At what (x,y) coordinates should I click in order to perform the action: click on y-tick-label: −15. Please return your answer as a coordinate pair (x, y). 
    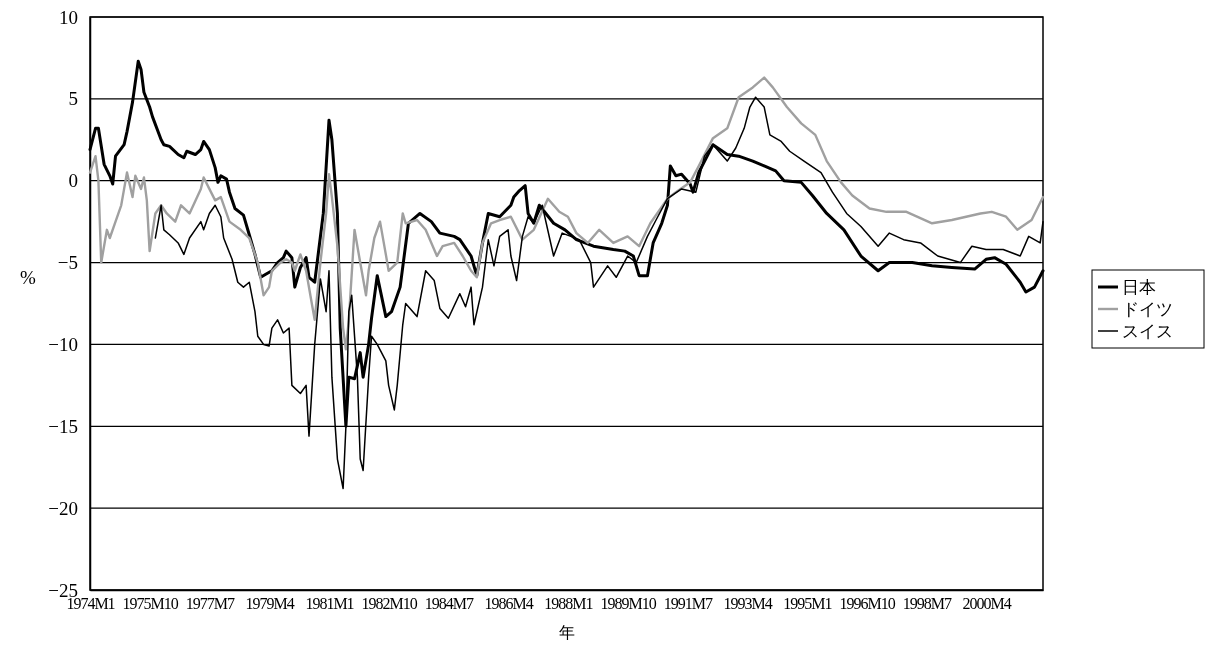
    Looking at the image, I should click on (63, 426).